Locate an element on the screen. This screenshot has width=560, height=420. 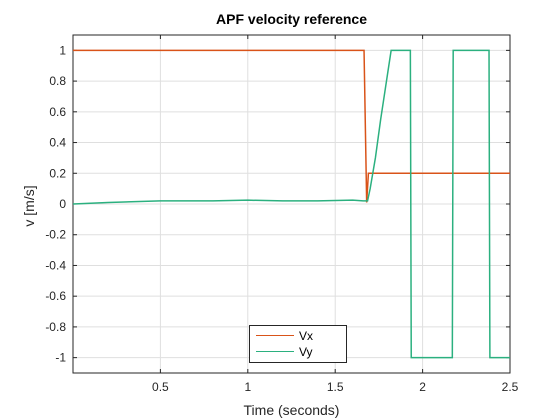
x-tick-label: 1 is located at coordinates (247, 387).